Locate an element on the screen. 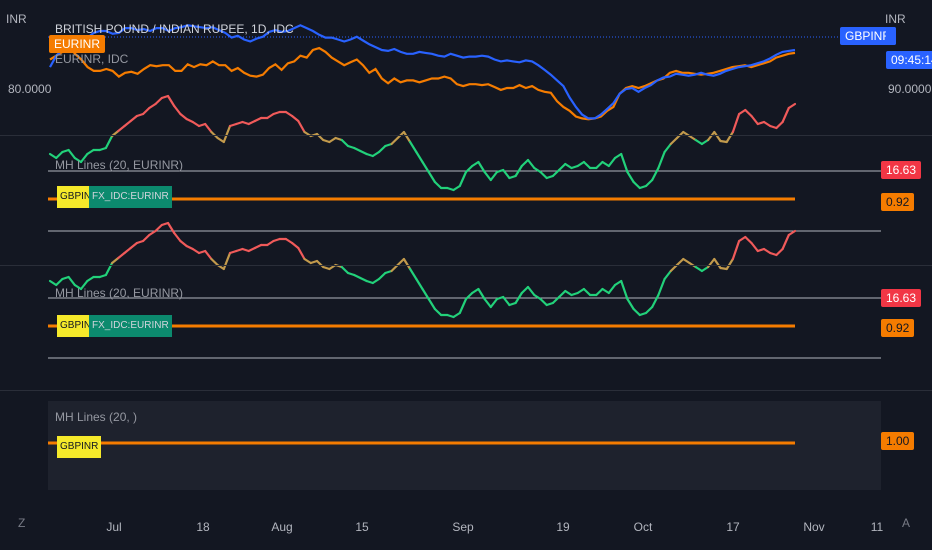  x-tick-label: Aug is located at coordinates (282, 527).